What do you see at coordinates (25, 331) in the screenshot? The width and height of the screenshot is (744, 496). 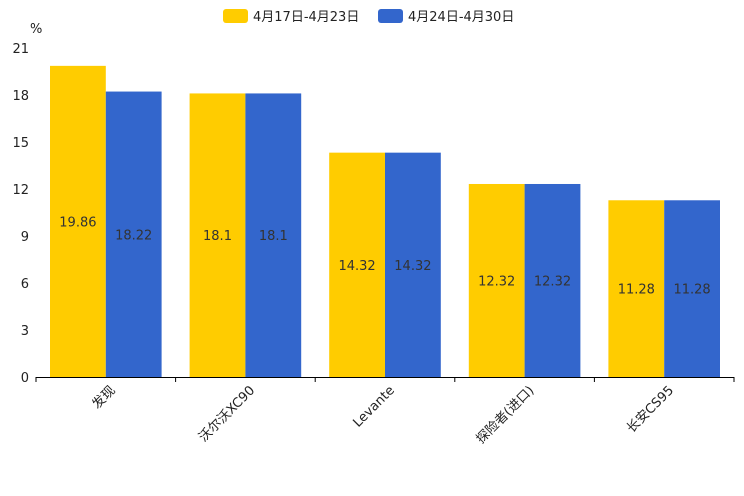 I see `y-tick-label: 3` at bounding box center [25, 331].